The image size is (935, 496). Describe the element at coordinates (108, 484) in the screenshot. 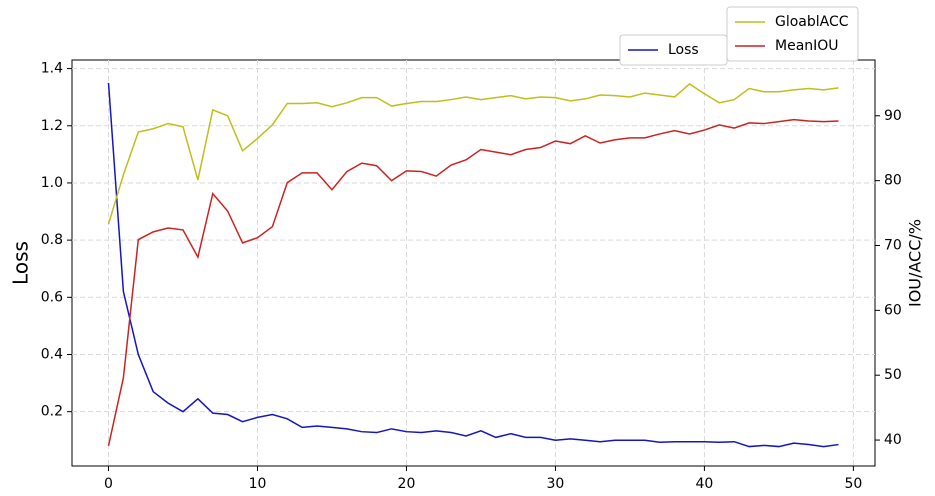

I see `x-tick-label: 0` at that location.